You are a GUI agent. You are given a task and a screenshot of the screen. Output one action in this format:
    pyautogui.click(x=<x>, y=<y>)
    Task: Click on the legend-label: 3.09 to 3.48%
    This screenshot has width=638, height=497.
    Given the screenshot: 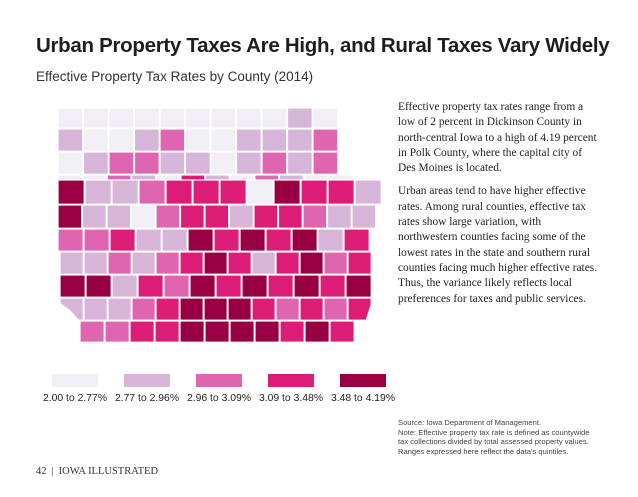 What is the action you would take?
    pyautogui.click(x=291, y=398)
    